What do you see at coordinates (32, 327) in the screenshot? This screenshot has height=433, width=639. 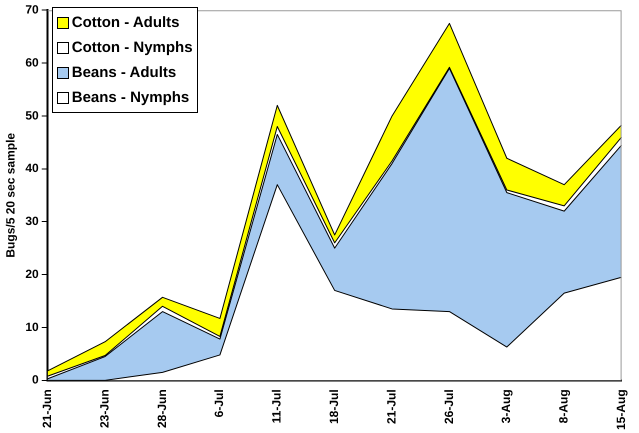 I see `y-tick-label: 10` at bounding box center [32, 327].